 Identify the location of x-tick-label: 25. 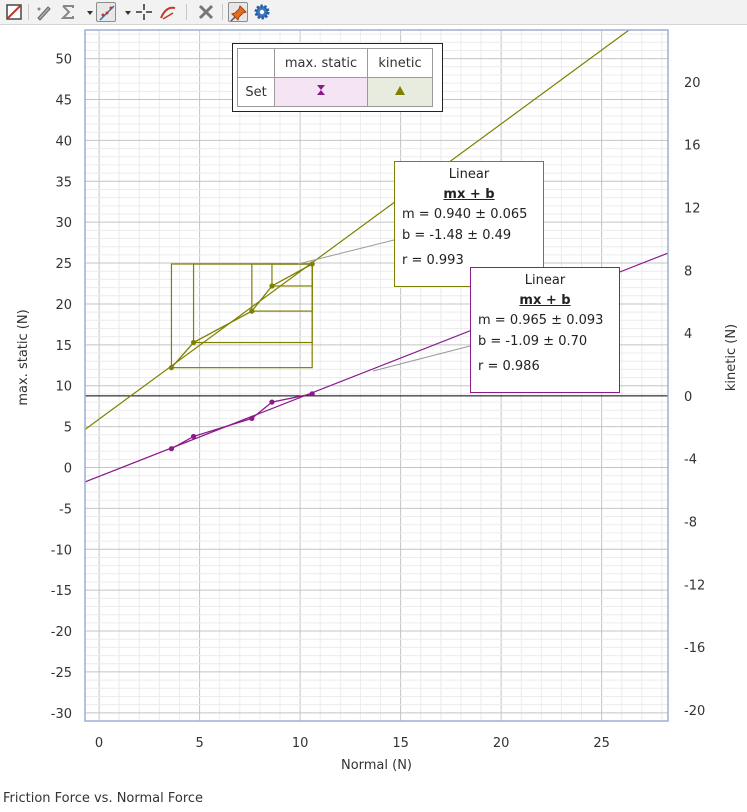
(601, 743).